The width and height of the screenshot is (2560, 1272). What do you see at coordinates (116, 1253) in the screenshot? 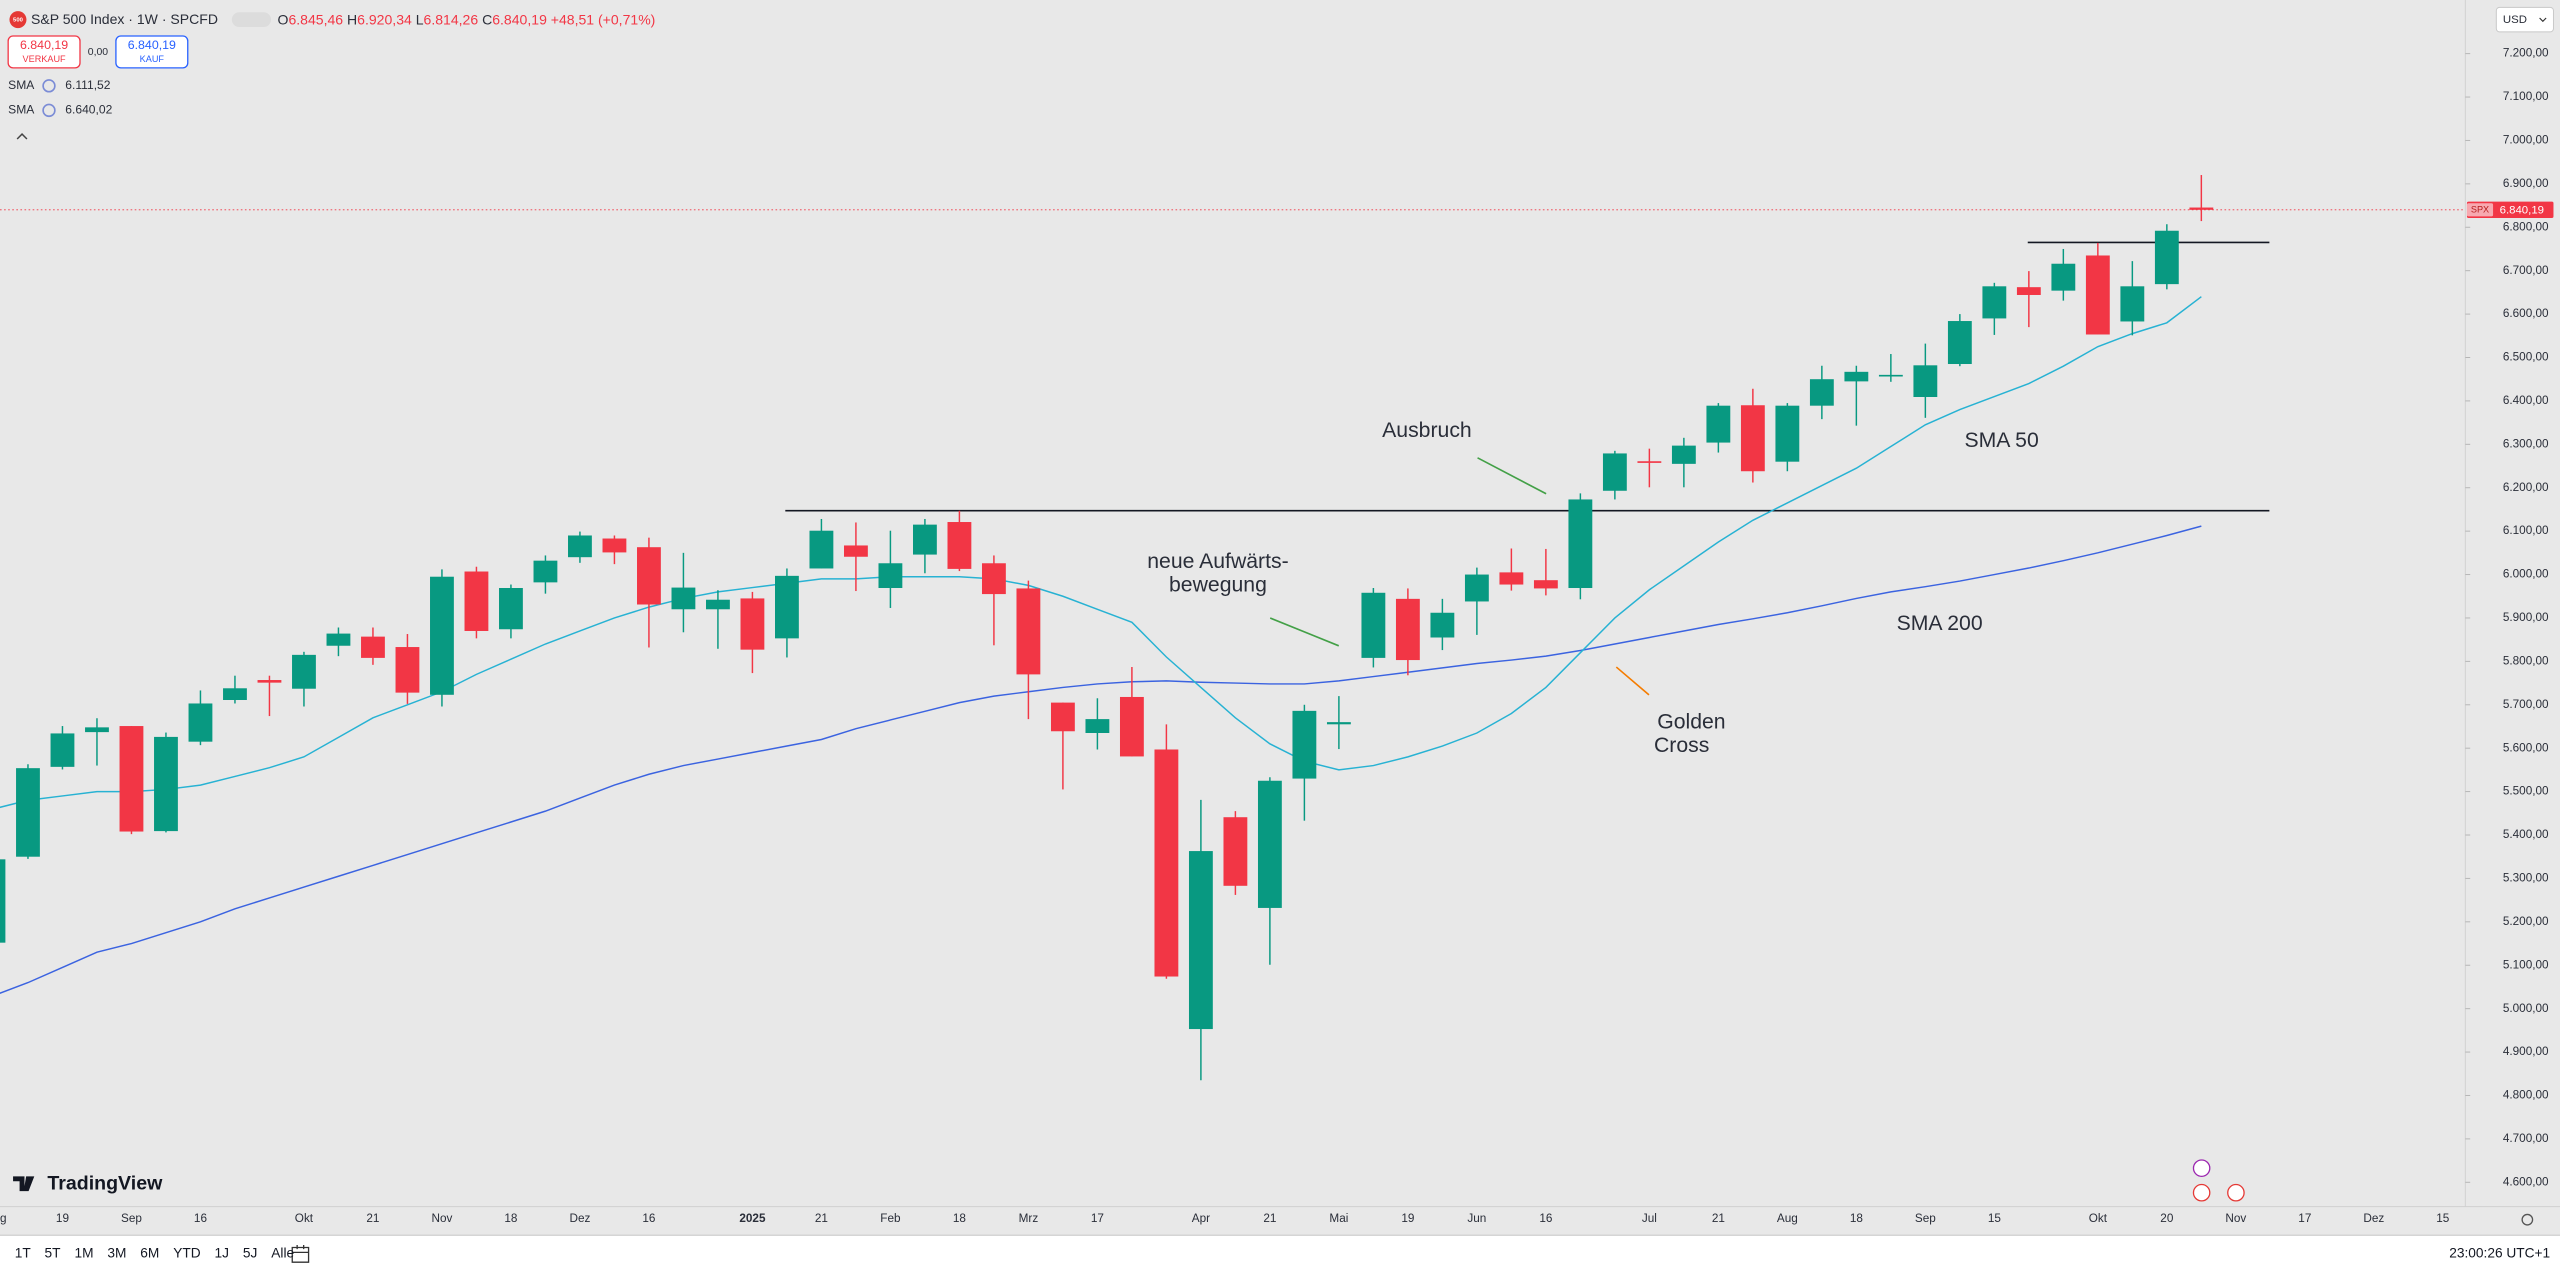
I see `range-button: 3M` at bounding box center [116, 1253].